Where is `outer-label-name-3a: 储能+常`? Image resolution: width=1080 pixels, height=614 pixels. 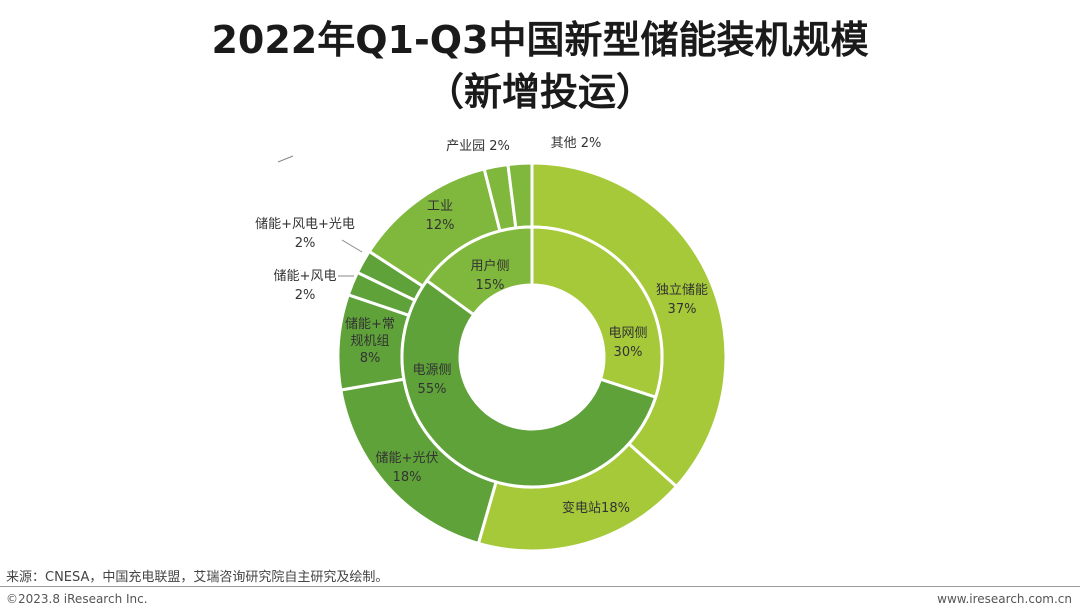 outer-label-name-3a: 储能+常 is located at coordinates (370, 324).